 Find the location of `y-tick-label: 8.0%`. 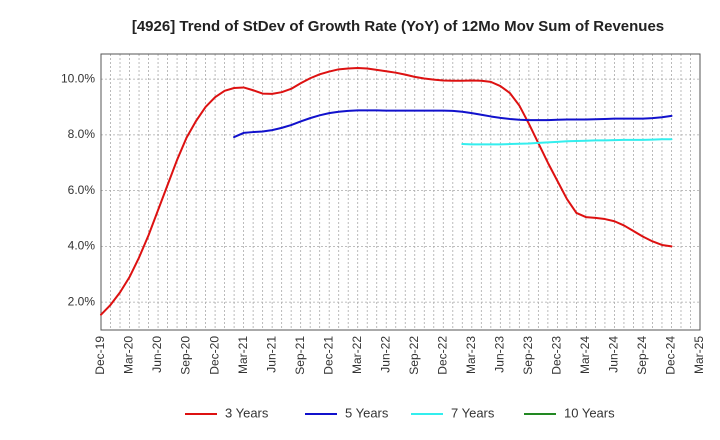

y-tick-label: 8.0% is located at coordinates (82, 134).